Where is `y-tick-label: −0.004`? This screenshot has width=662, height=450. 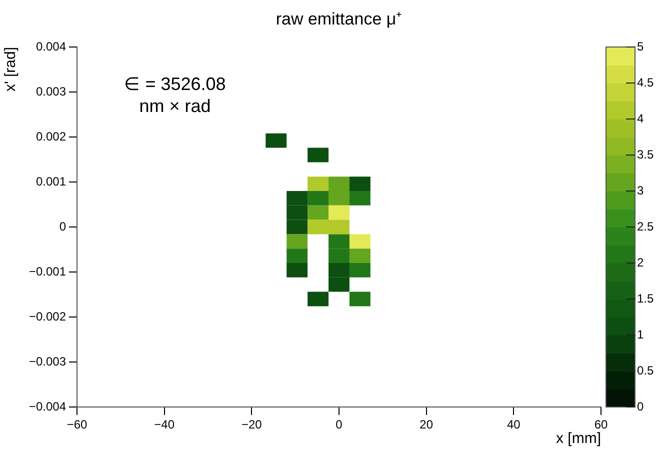
y-tick-label: −0.004 is located at coordinates (47, 406).